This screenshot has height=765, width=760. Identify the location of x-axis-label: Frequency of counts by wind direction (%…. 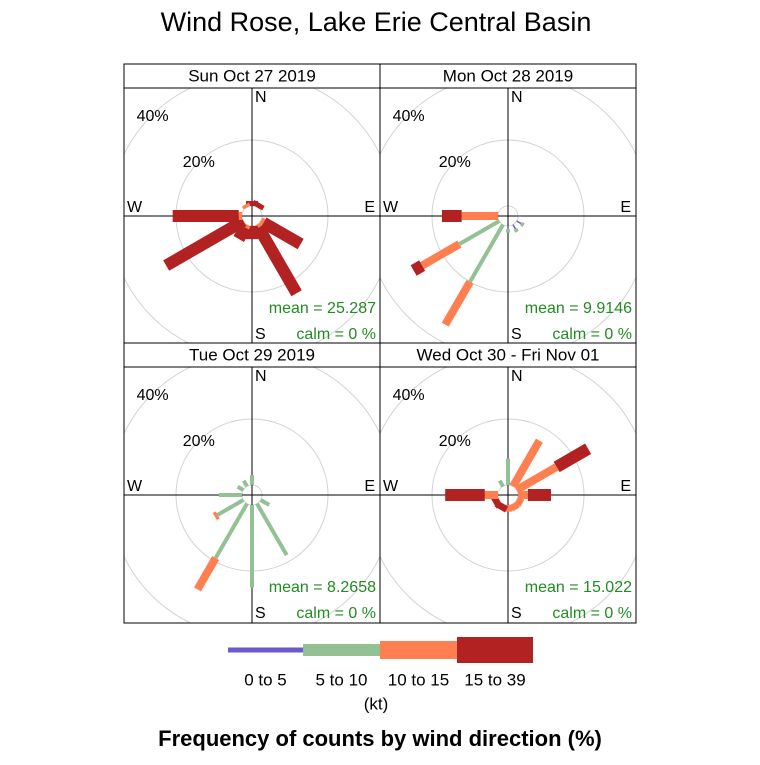
(380, 738).